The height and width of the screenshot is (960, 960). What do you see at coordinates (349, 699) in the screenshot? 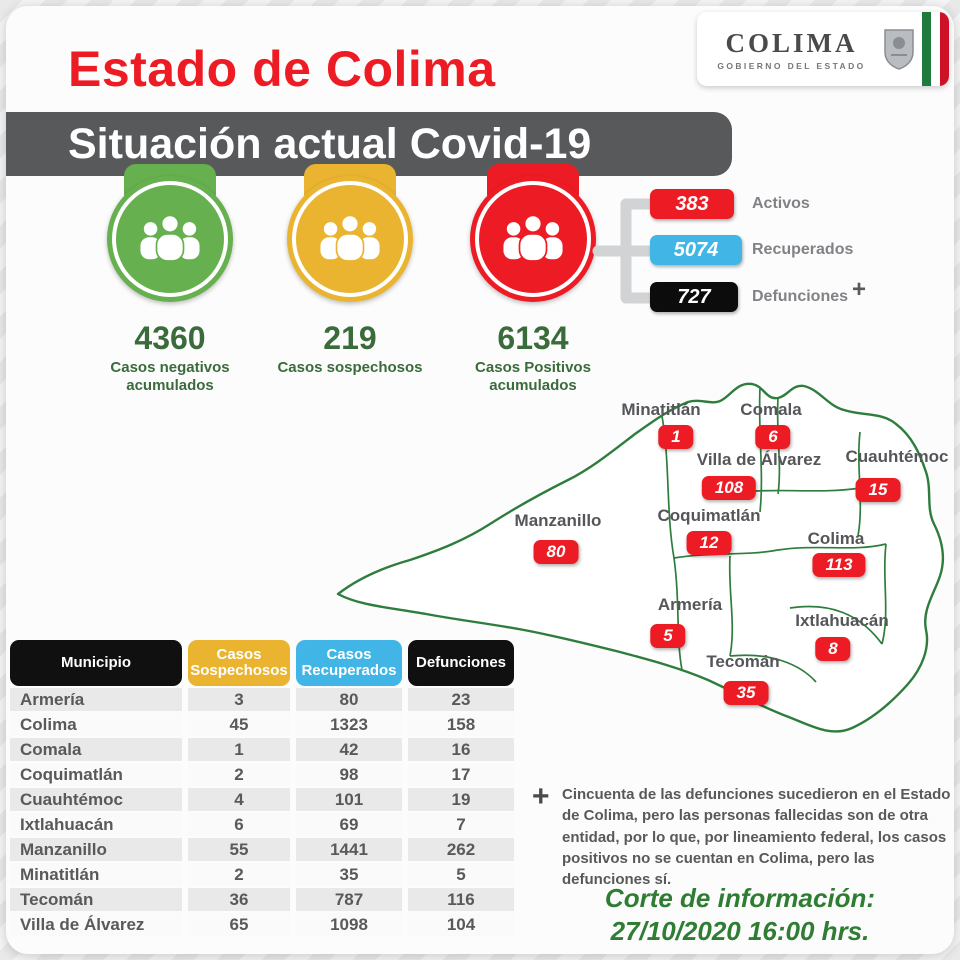
I see `table-cell: 80` at bounding box center [349, 699].